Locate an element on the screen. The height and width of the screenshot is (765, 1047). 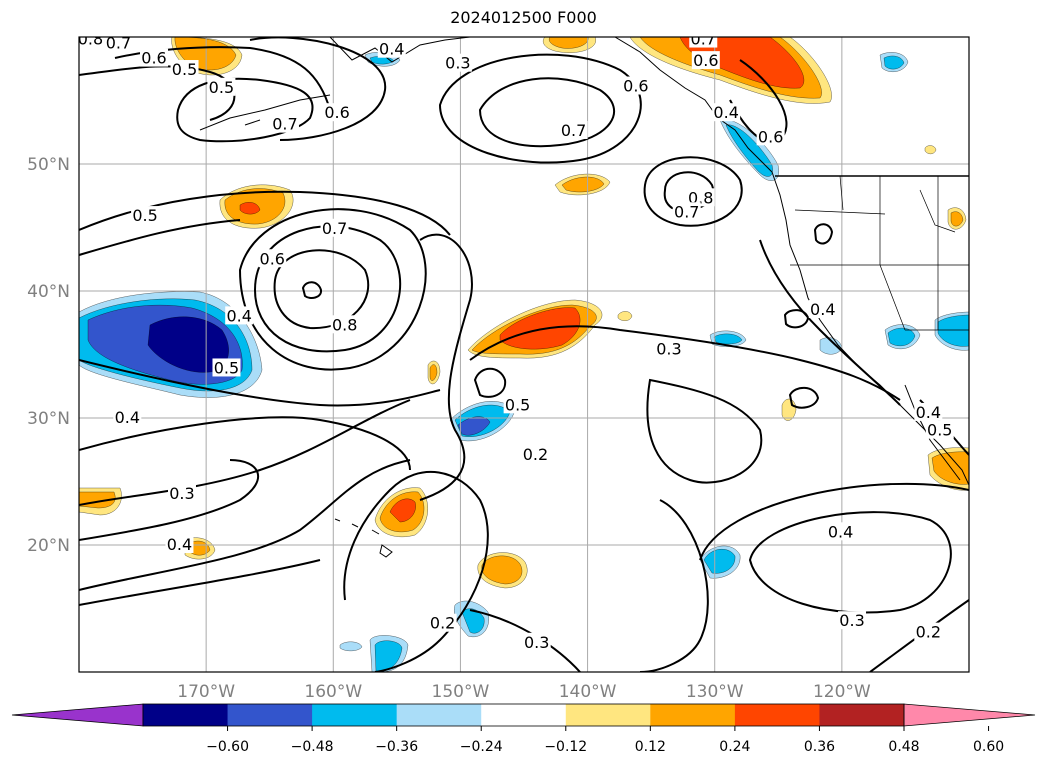
contour-0.6-center is located at coordinates (327, 289).